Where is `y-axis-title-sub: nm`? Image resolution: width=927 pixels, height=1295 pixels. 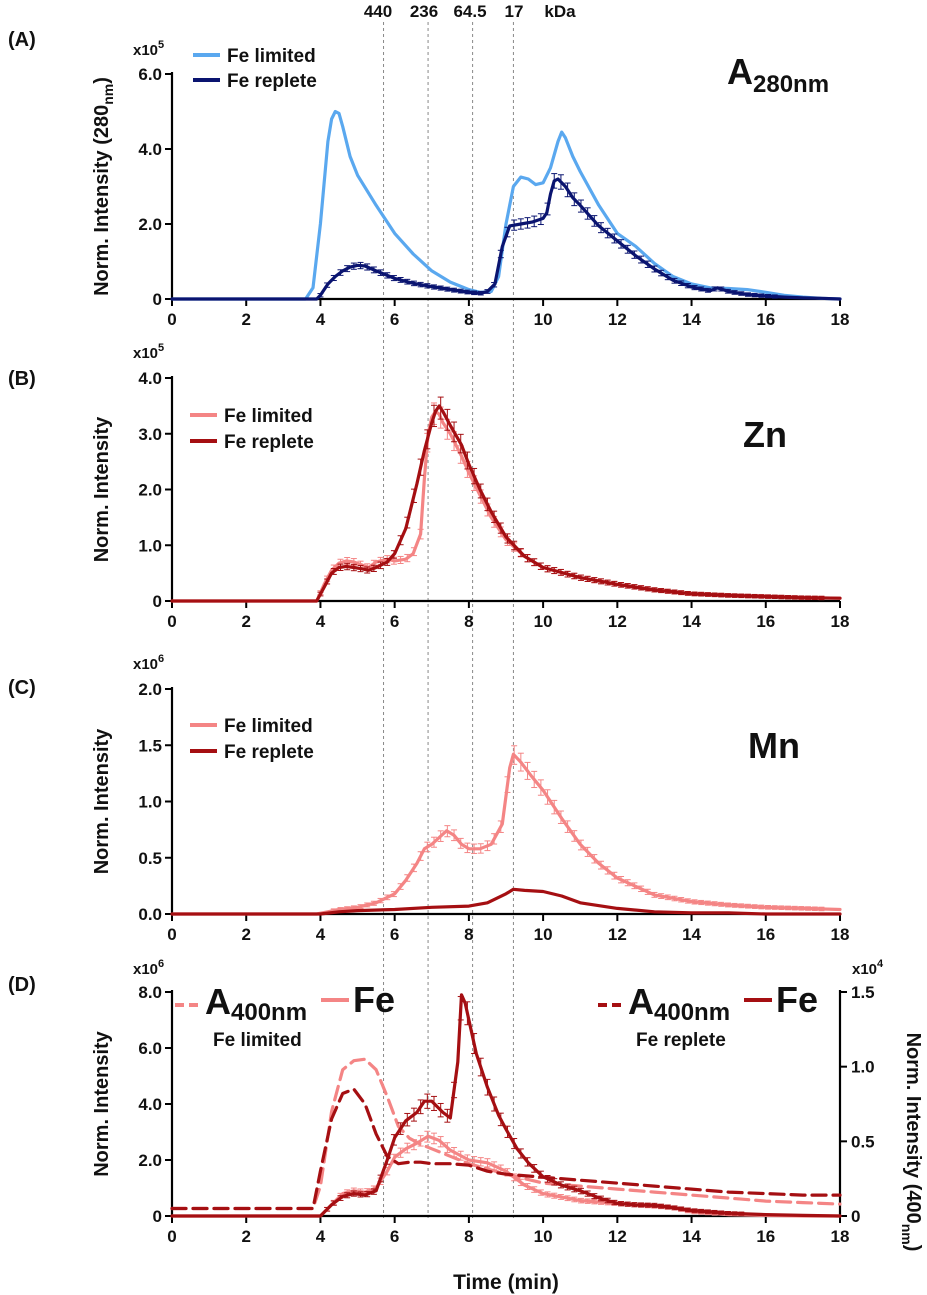
y-axis-title-sub: nm is located at coordinates (108, 94).